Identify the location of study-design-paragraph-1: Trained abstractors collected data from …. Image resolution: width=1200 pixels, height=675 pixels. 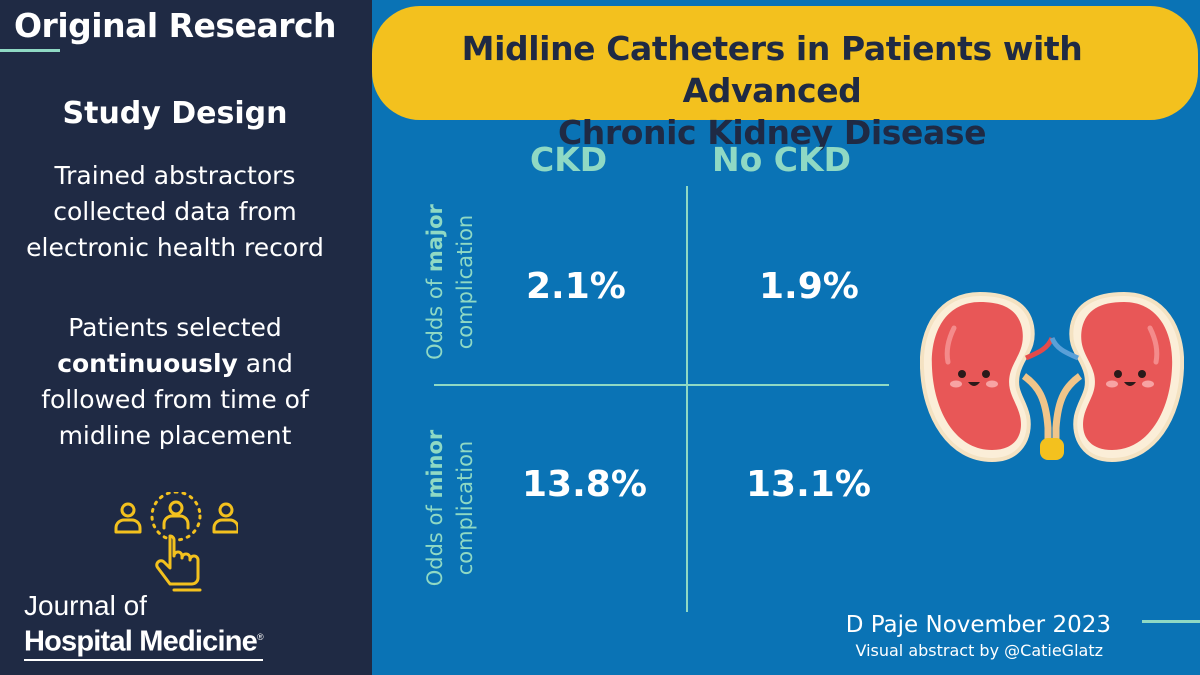
(175, 212).